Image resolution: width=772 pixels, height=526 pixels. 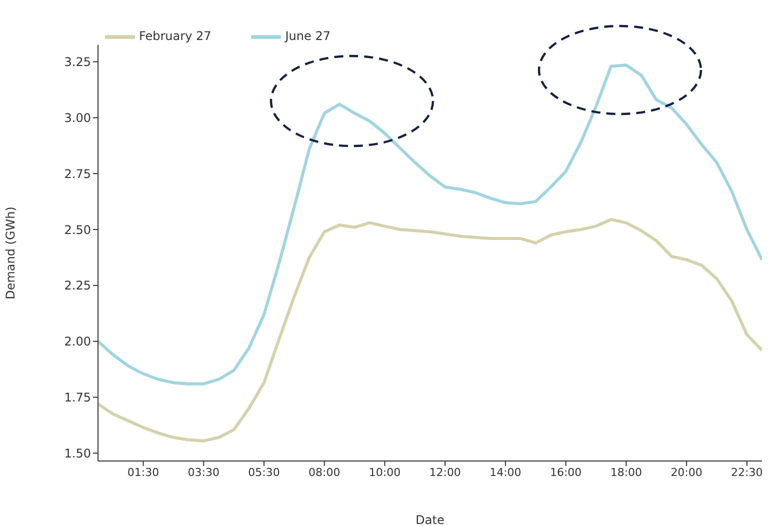 What do you see at coordinates (77, 229) in the screenshot?
I see `y-tick-label: 2.50` at bounding box center [77, 229].